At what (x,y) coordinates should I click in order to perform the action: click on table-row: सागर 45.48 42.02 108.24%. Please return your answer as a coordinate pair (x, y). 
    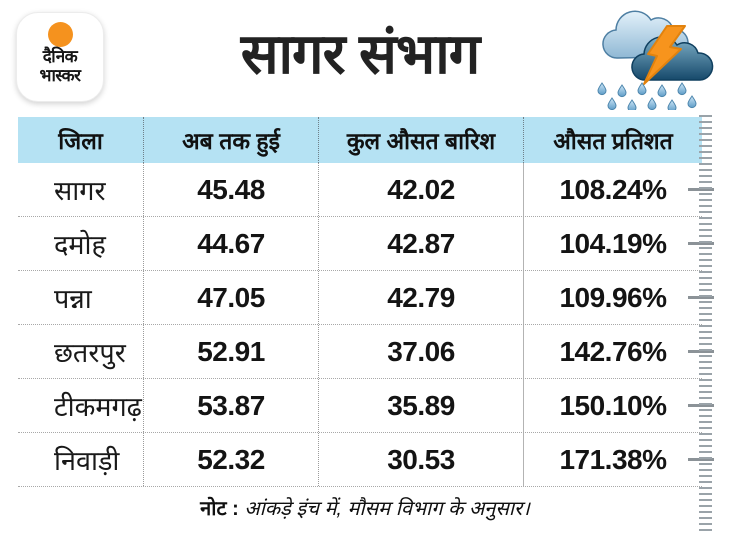
    Looking at the image, I should click on (366, 190).